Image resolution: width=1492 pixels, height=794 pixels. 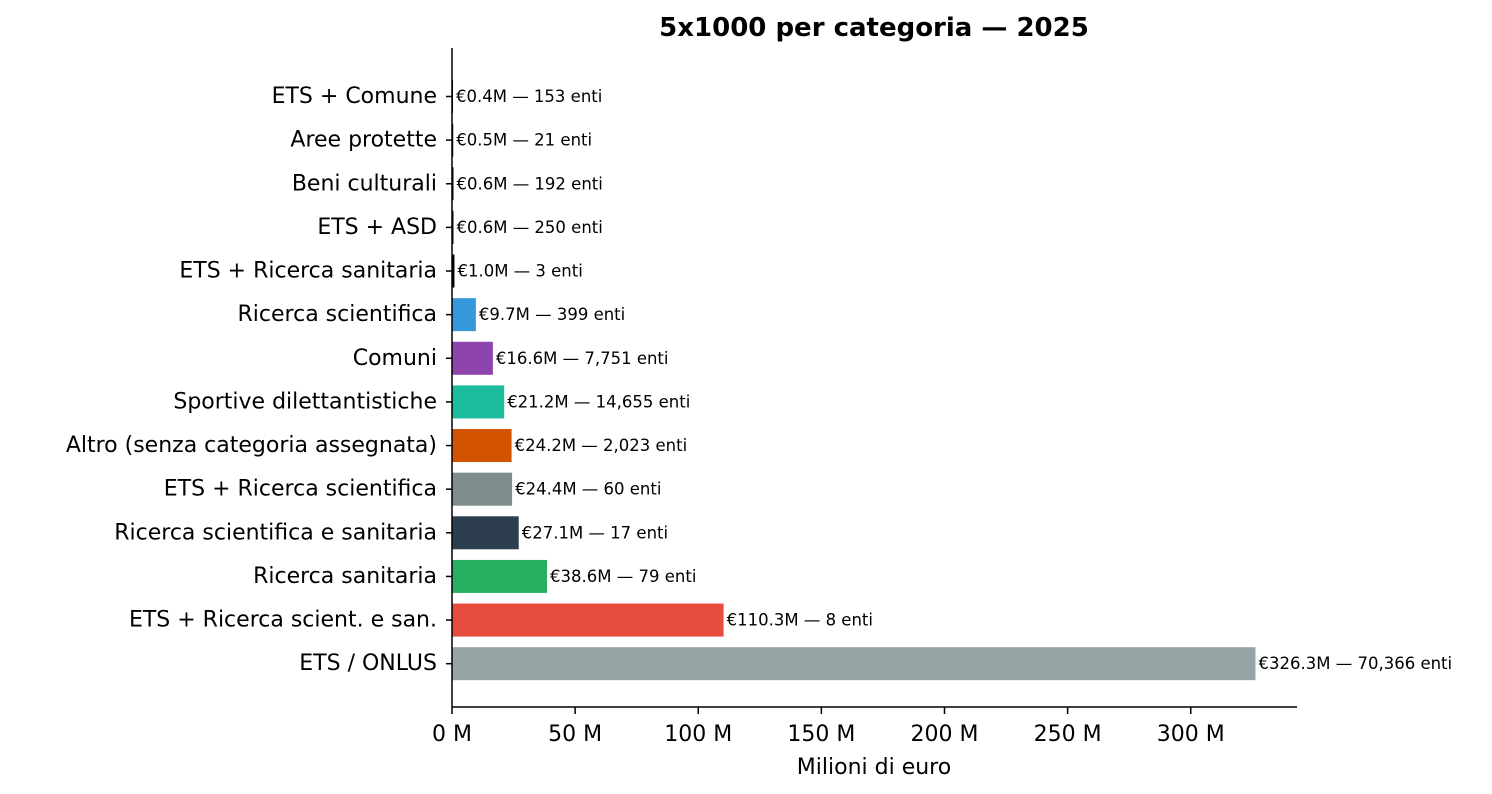 I want to click on category-label: ETS + Ricerca sanitaria, so click(x=308, y=271).